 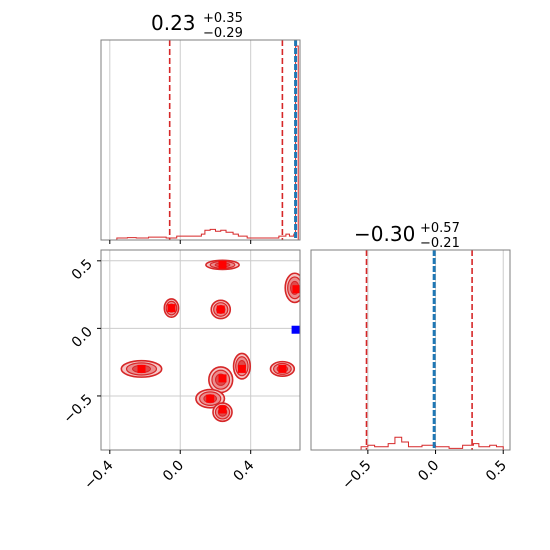 What do you see at coordinates (218, 337) in the screenshot?
I see `joint-markers` at bounding box center [218, 337].